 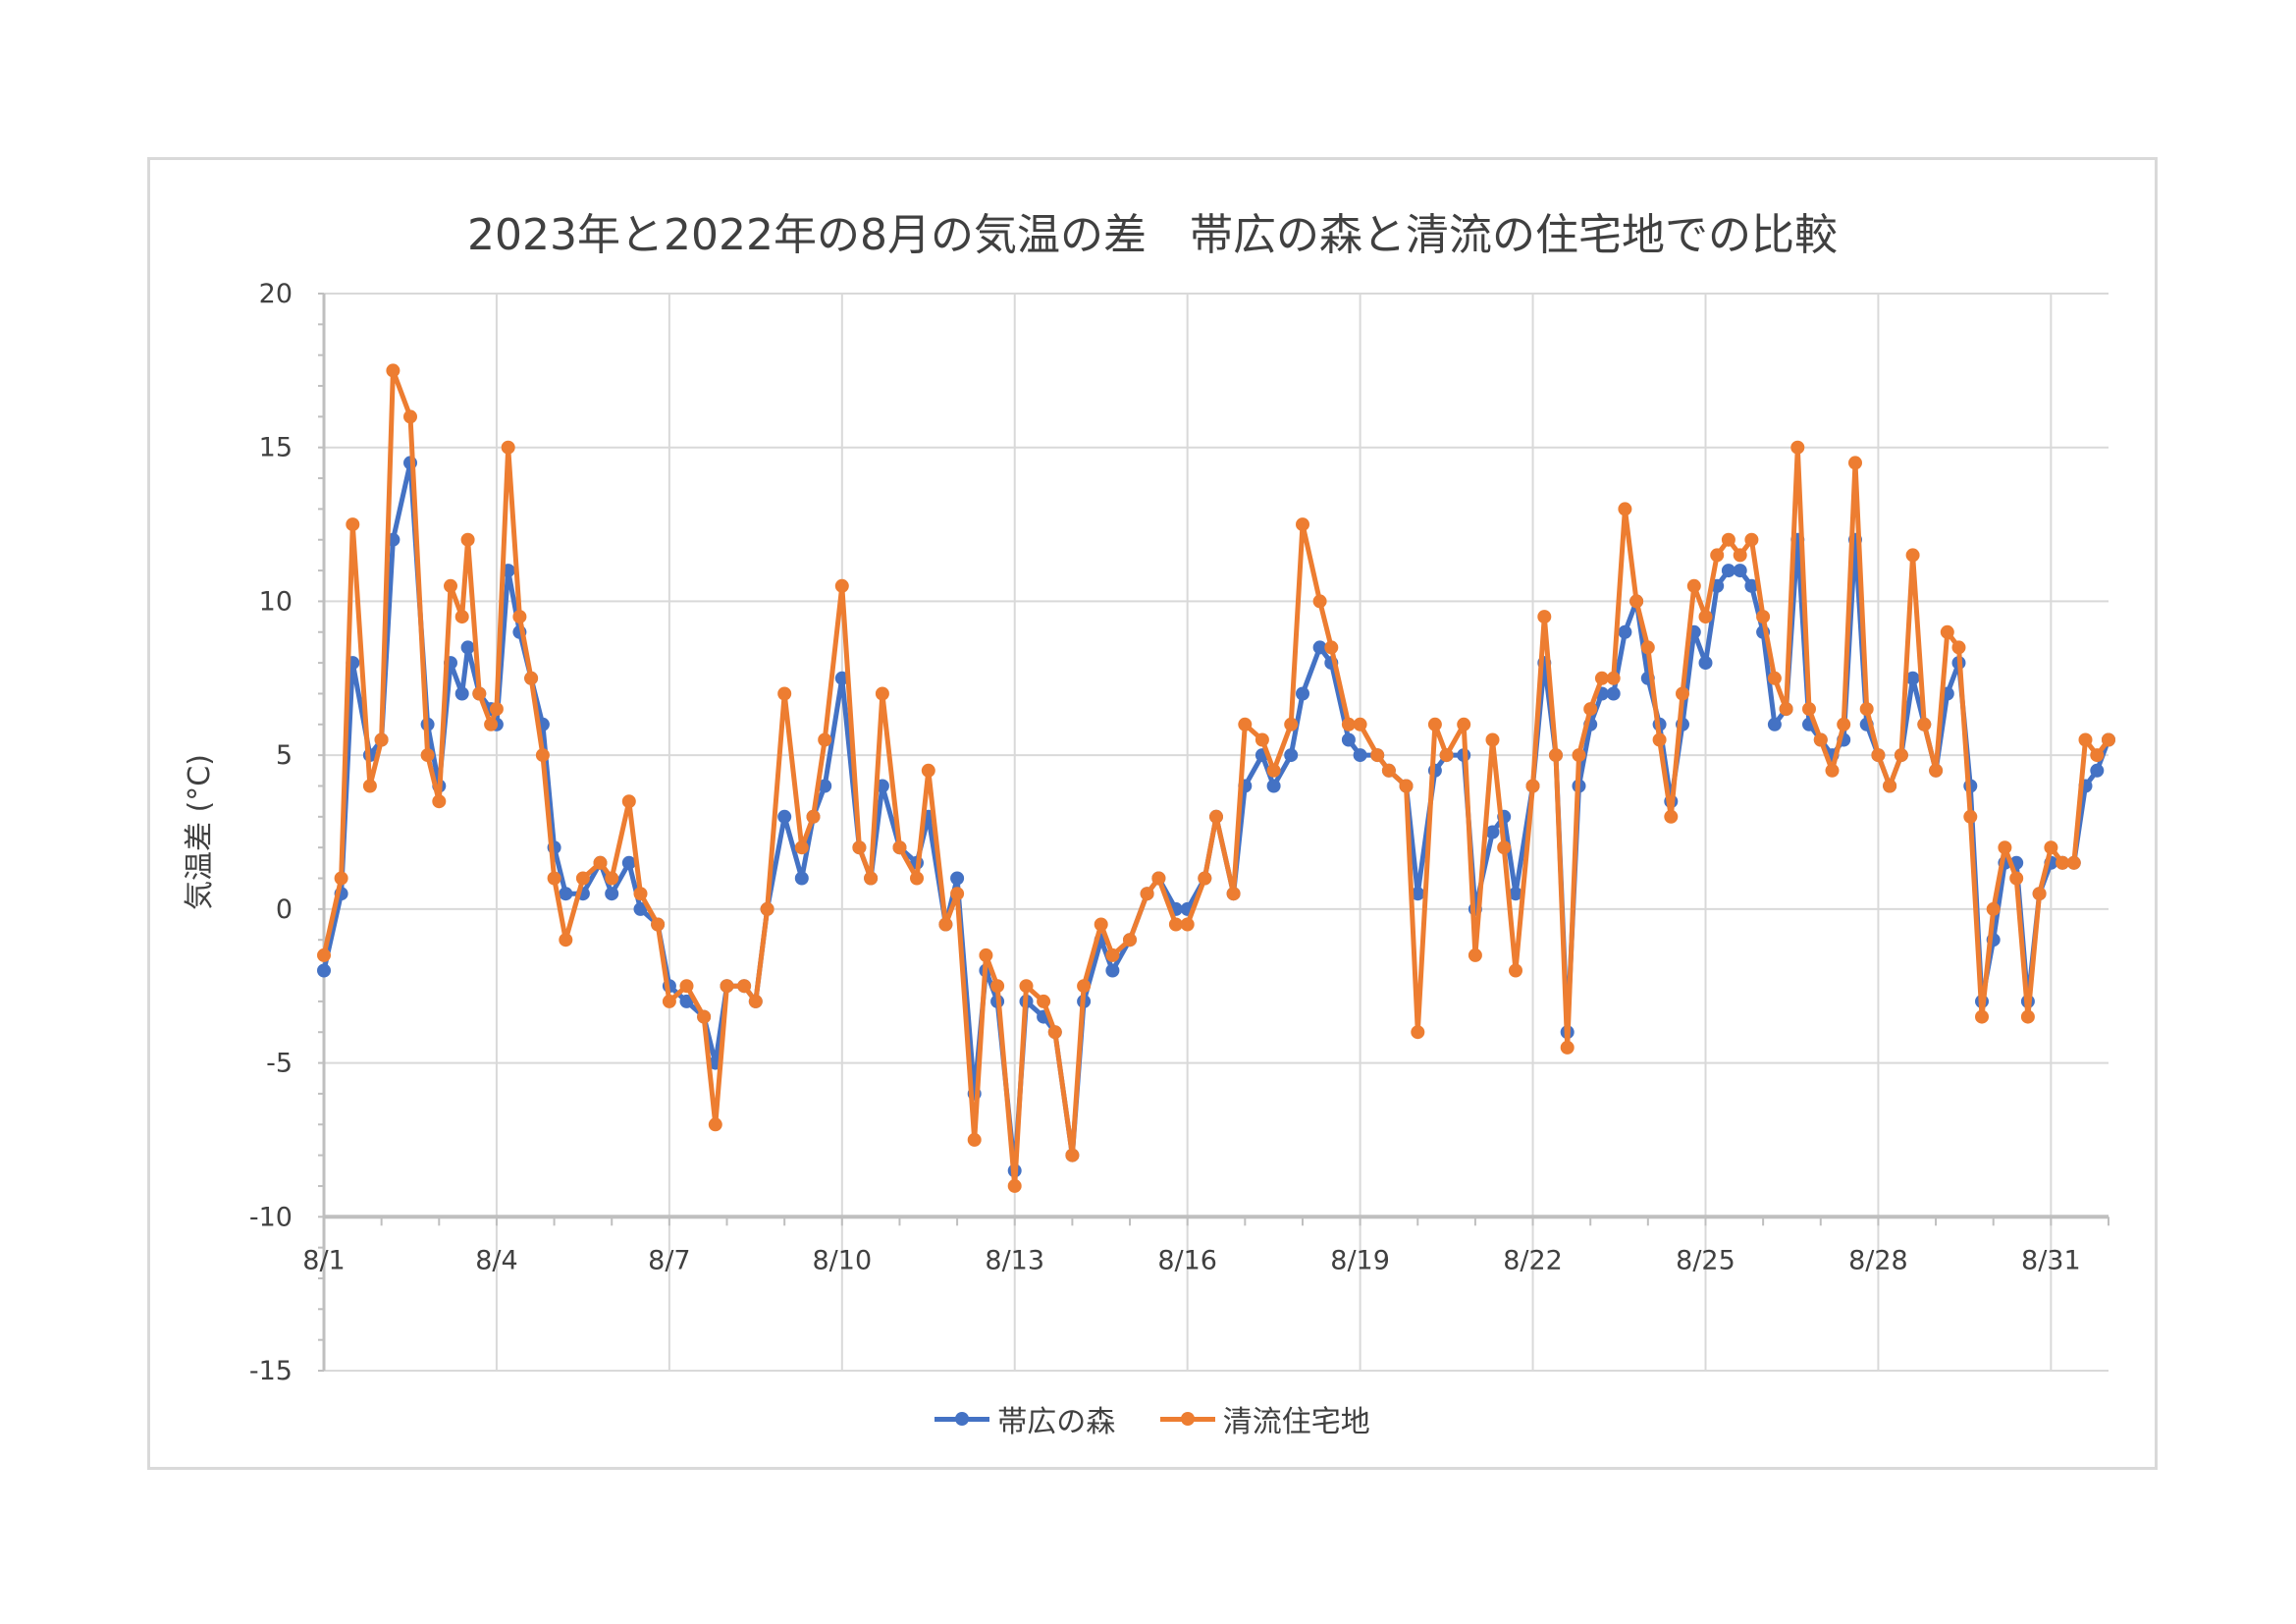 I want to click on x-tick-label: 8/4, so click(x=496, y=1260).